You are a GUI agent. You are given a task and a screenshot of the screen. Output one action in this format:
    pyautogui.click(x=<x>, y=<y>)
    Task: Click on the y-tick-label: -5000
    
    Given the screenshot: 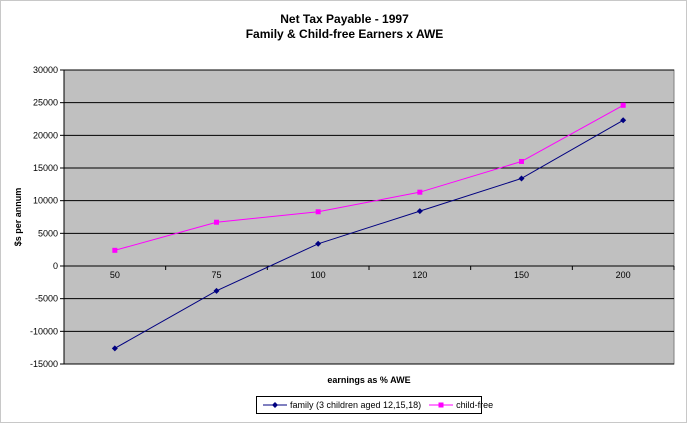 What is the action you would take?
    pyautogui.click(x=46, y=299)
    